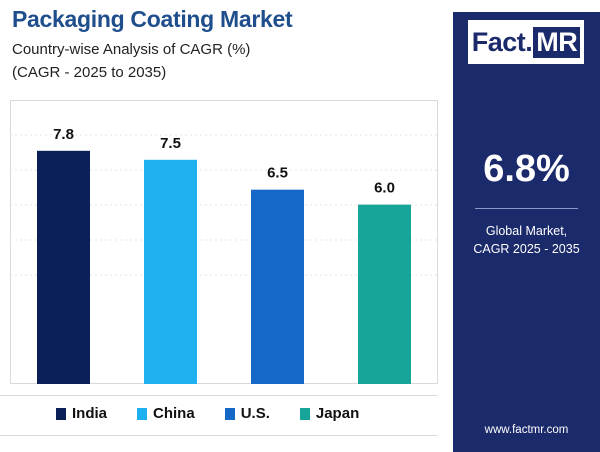 Image resolution: width=600 pixels, height=452 pixels. I want to click on data-label-japan: 6.0, so click(384, 188).